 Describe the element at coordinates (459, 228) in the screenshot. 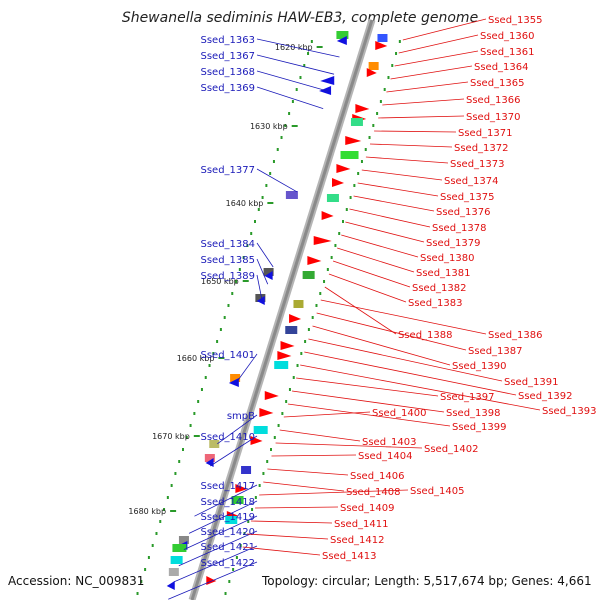

I see `right-gene-label: Ssed_1378` at that location.